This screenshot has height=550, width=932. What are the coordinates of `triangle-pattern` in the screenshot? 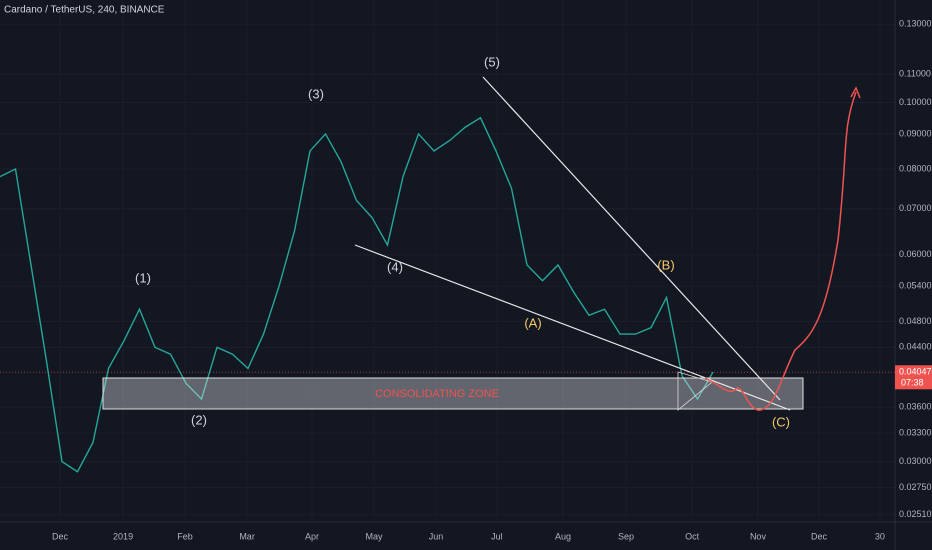 It's located at (695, 391).